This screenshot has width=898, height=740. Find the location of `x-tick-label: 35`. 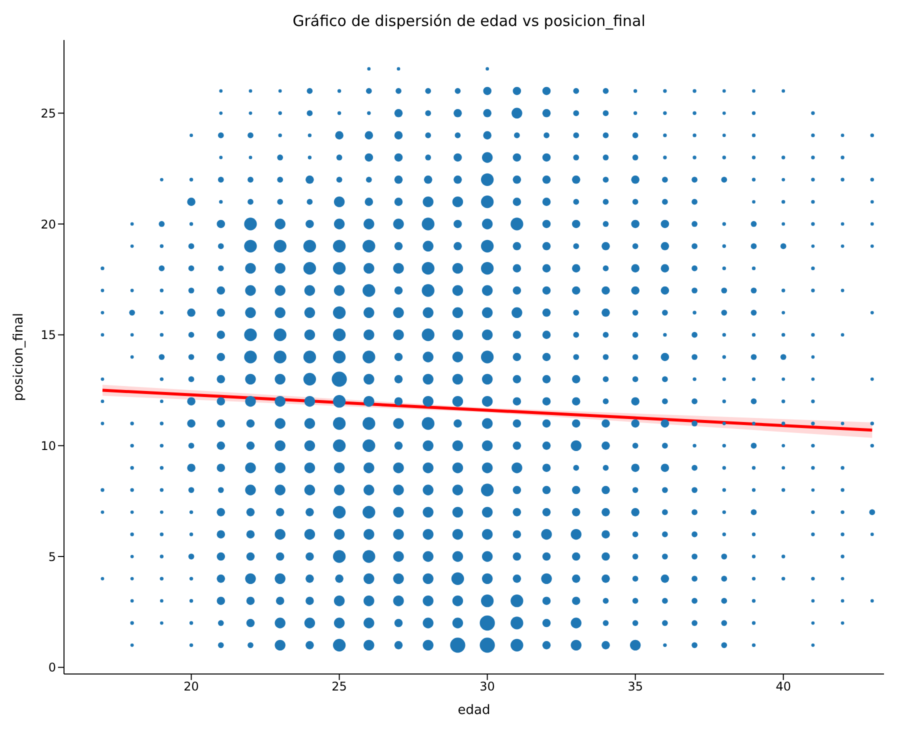

x-tick-label: 35 is located at coordinates (635, 687).